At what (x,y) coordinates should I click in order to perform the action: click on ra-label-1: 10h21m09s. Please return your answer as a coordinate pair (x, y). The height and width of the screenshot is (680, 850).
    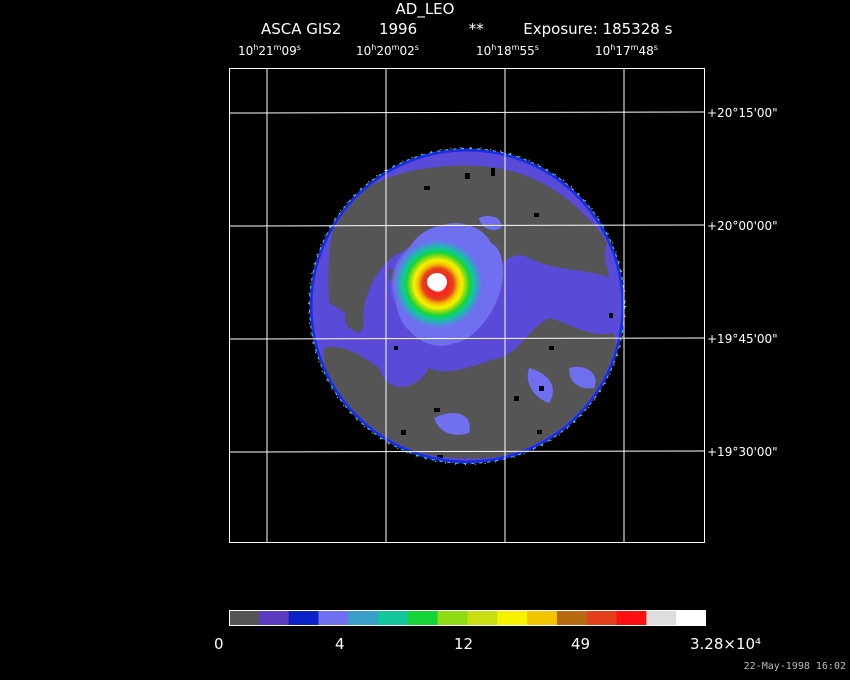
    Looking at the image, I should click on (269, 51).